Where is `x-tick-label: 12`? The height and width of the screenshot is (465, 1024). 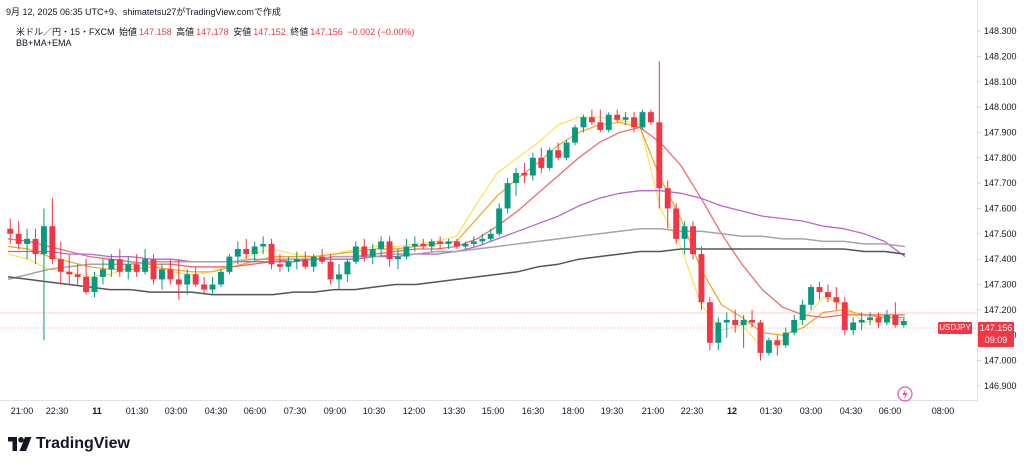 x-tick-label: 12 is located at coordinates (732, 411).